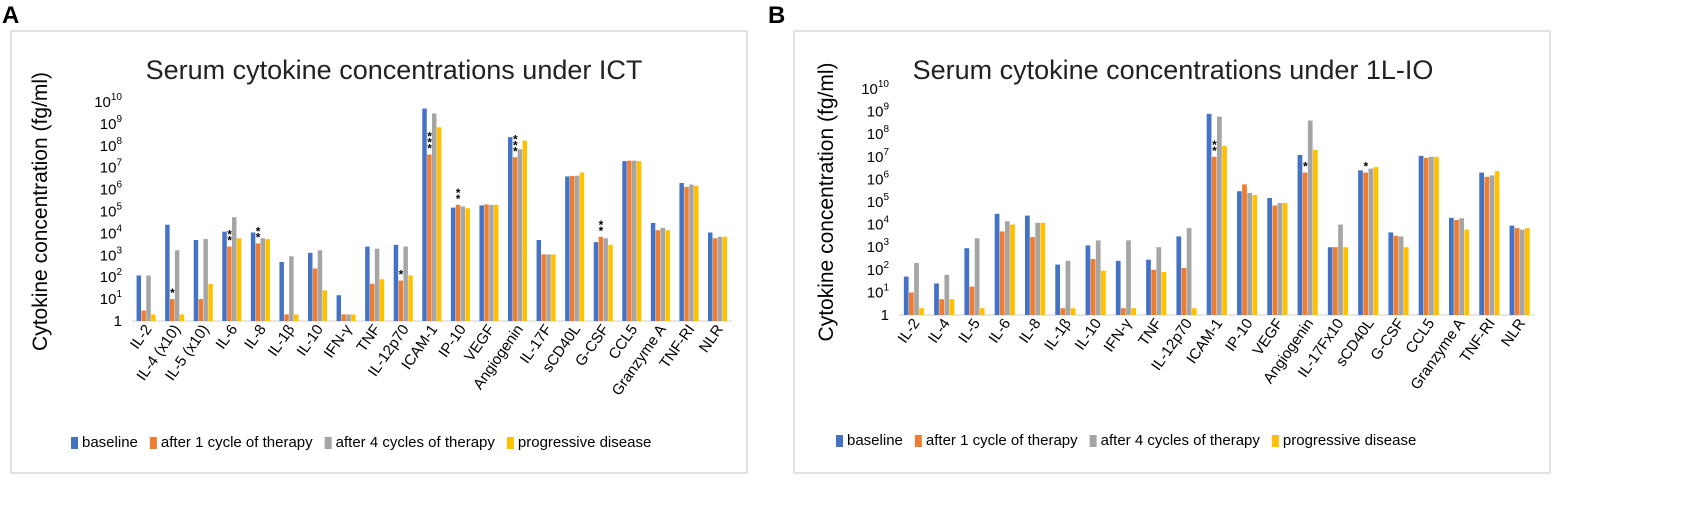 This screenshot has height=516, width=1700. What do you see at coordinates (653, 271) in the screenshot?
I see `bar-baseline-granzyme-a` at bounding box center [653, 271].